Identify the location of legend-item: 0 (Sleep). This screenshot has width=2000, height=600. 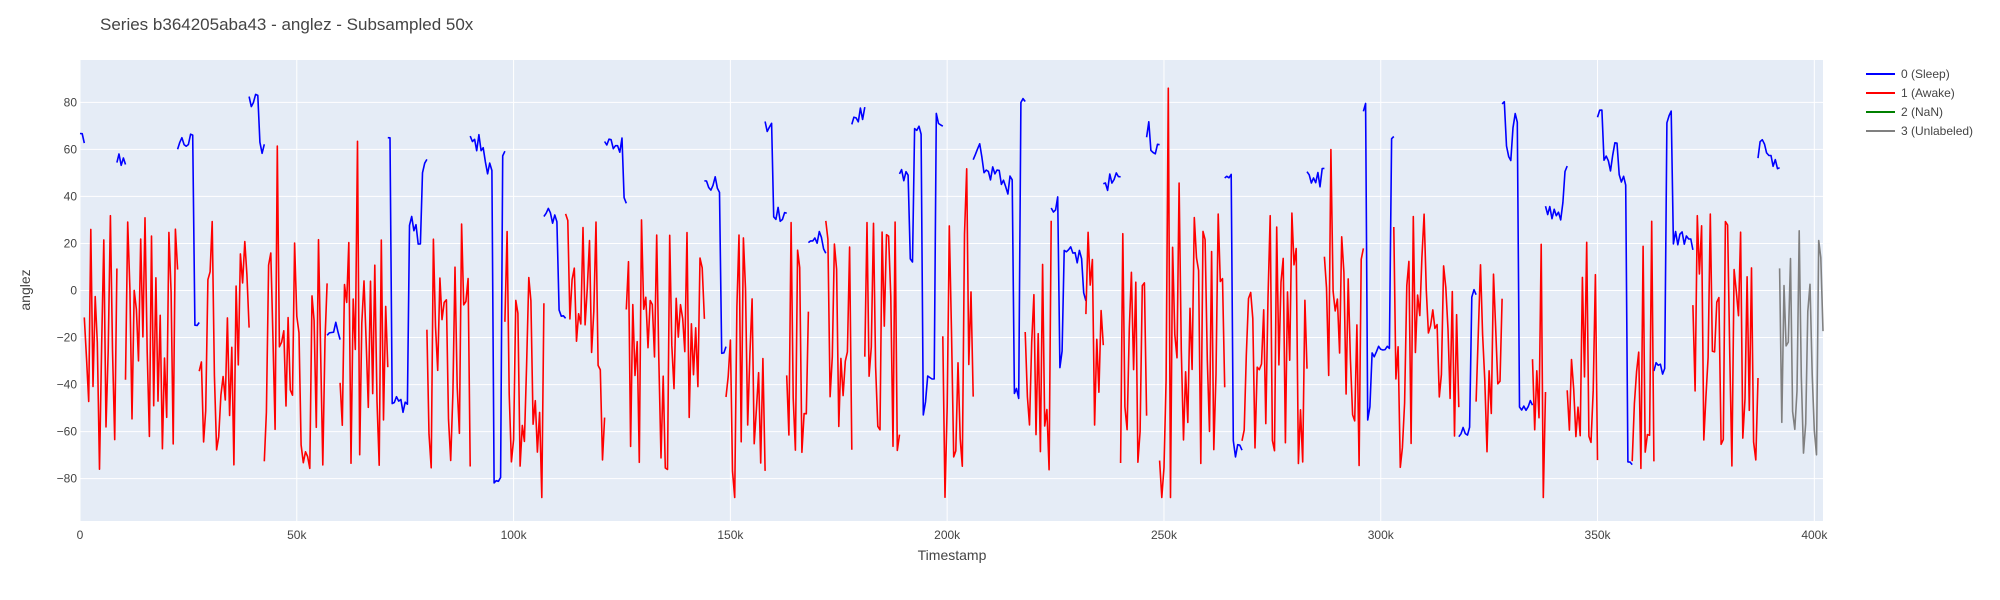
(1908, 74).